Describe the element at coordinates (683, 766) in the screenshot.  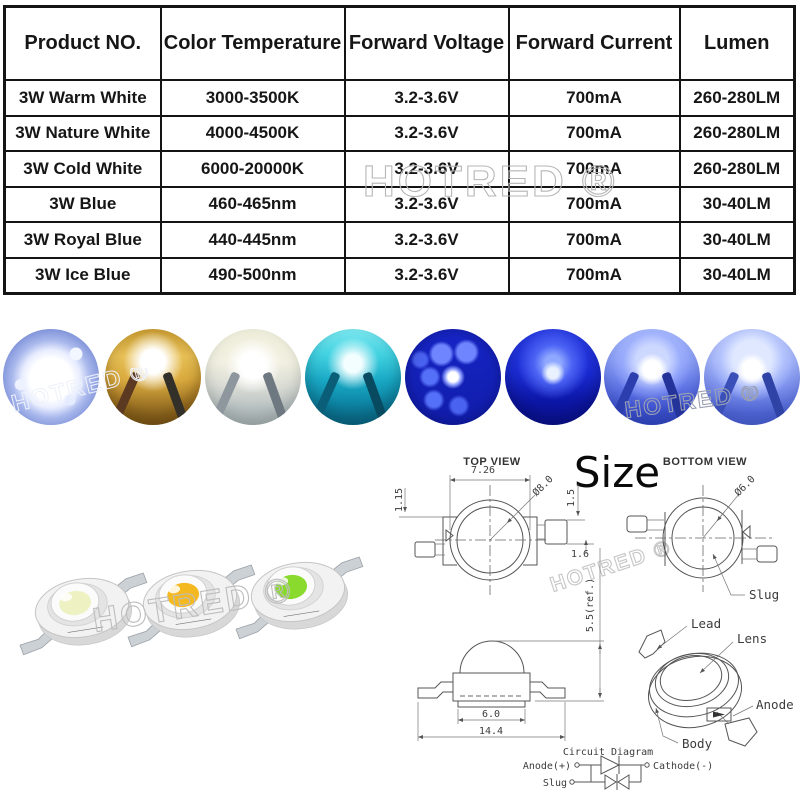
I see `circuit-cathode-label: Cathode(-)` at that location.